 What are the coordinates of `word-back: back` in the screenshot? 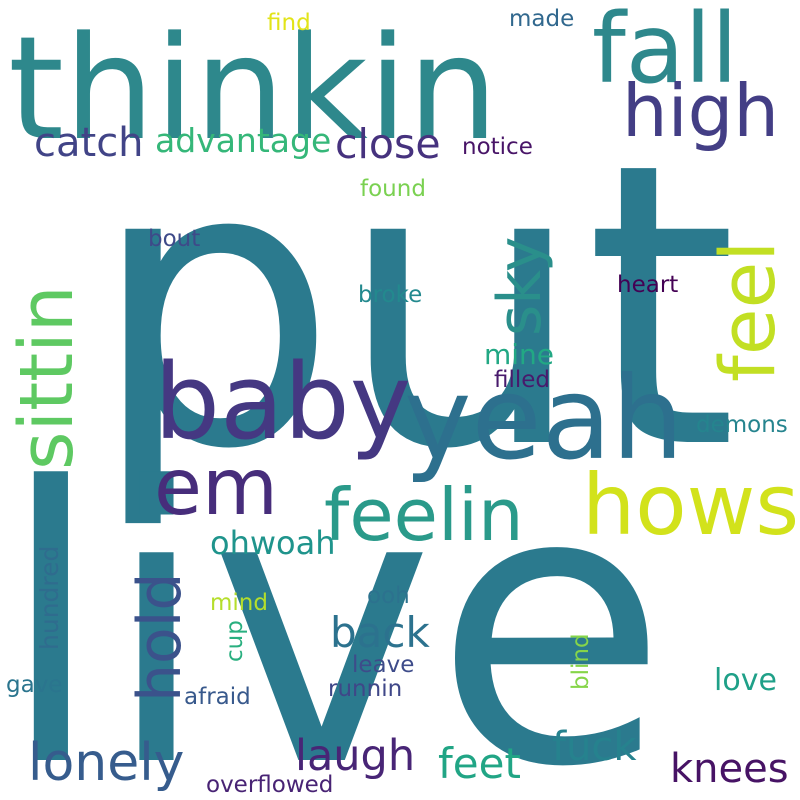 It's located at (380, 632).